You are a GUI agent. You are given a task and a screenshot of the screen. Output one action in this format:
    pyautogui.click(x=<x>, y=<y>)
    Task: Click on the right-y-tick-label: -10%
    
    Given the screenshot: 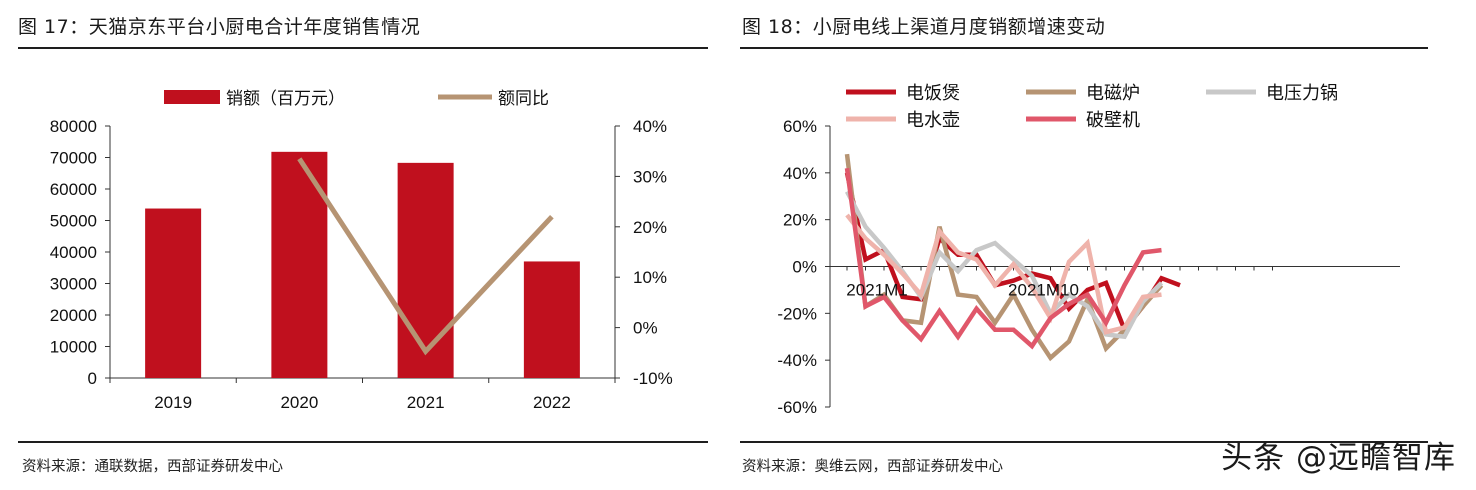 What is the action you would take?
    pyautogui.click(x=653, y=378)
    